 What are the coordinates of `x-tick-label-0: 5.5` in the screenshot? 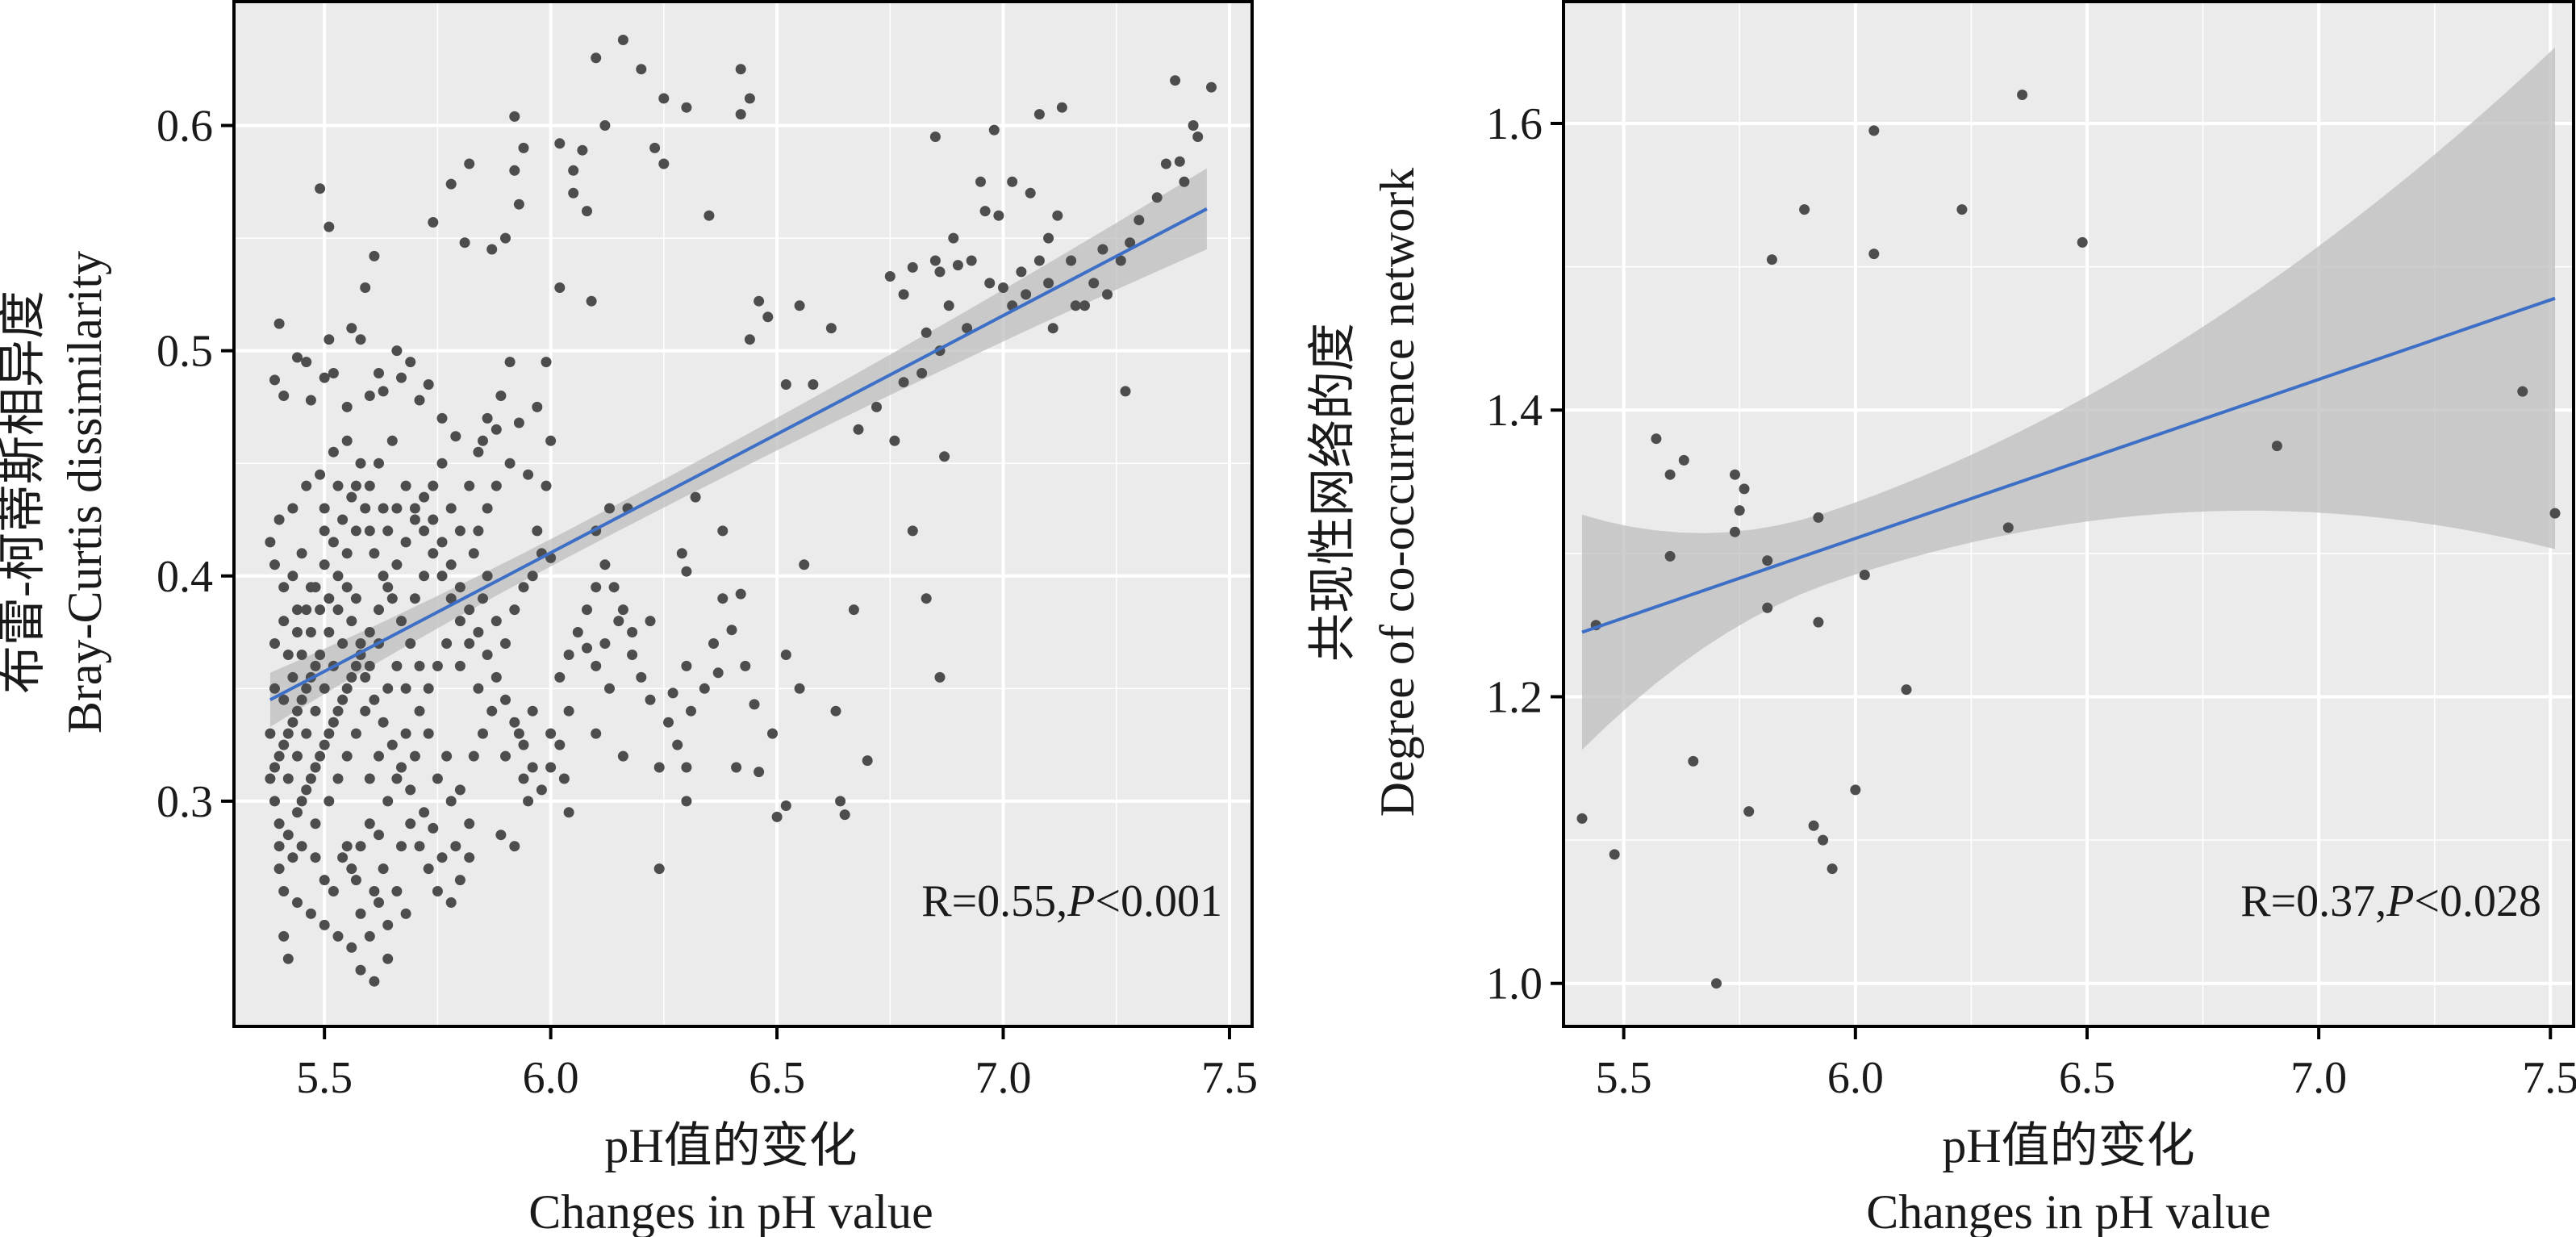 It's located at (1624, 1078).